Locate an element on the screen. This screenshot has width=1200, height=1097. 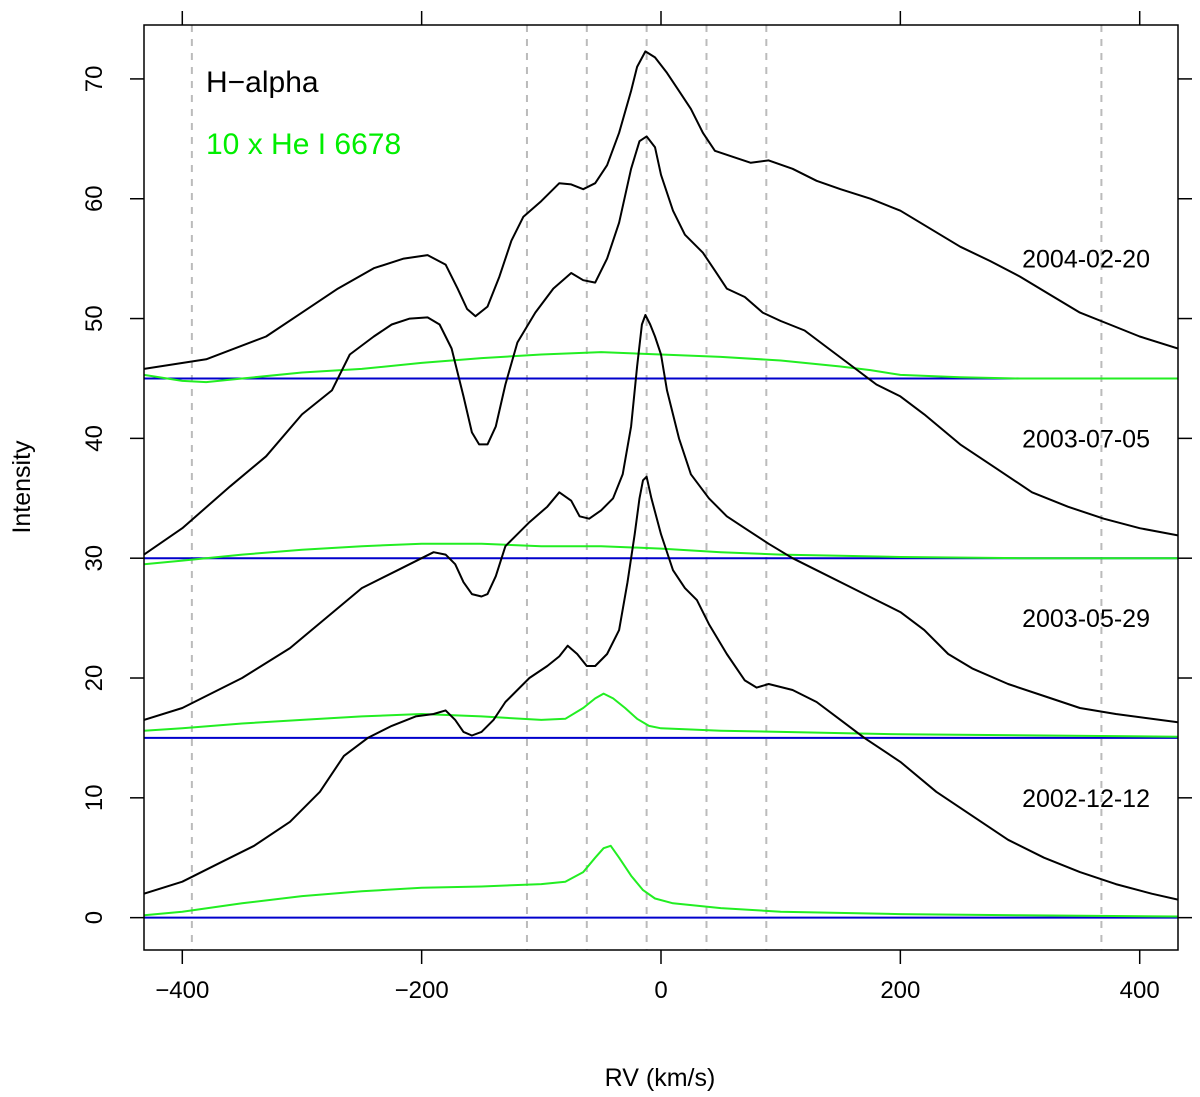
y-tick-label-1: 10 is located at coordinates (94, 797).